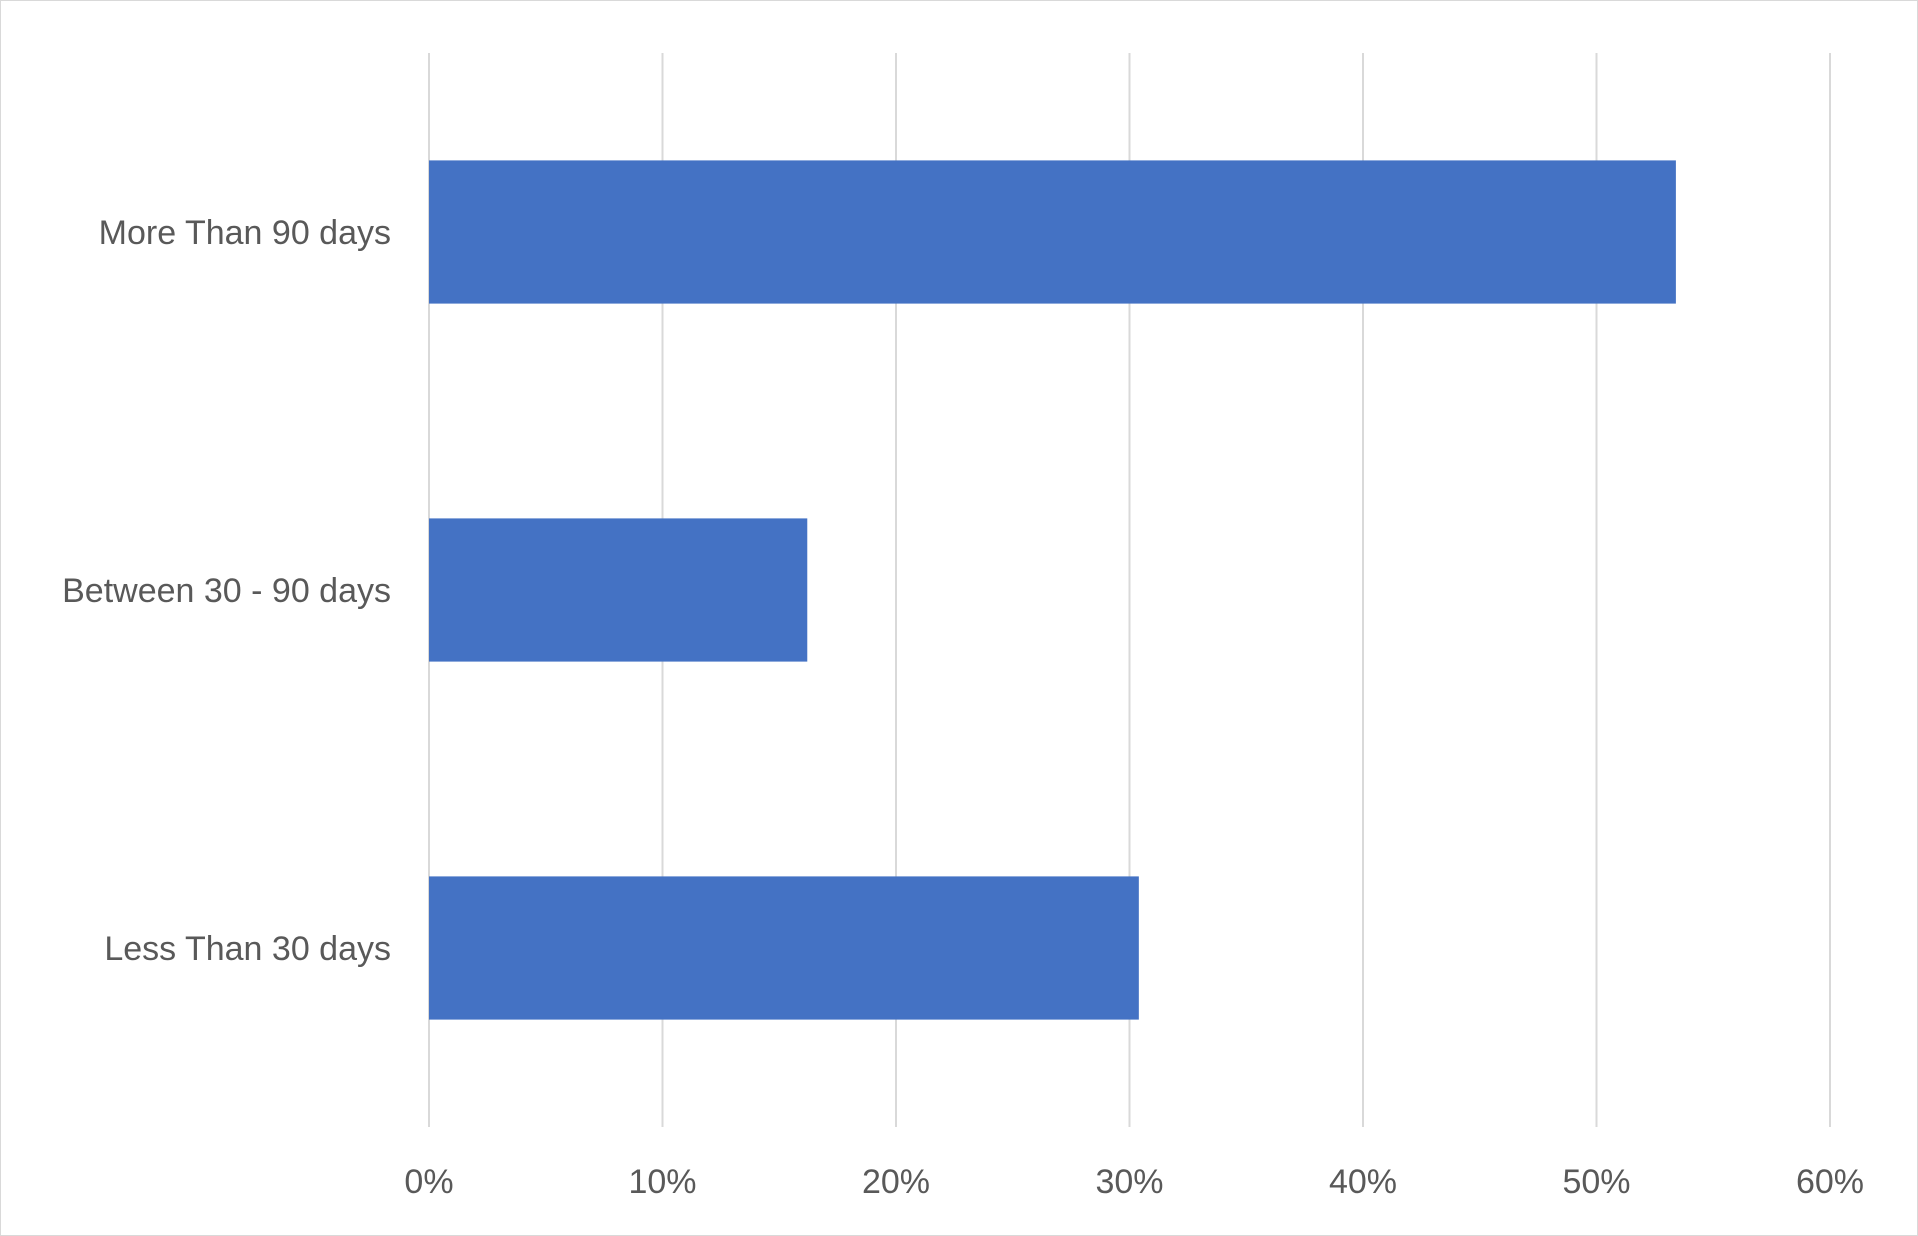 The width and height of the screenshot is (1918, 1236). Describe the element at coordinates (896, 1182) in the screenshot. I see `x-tick-label: 20%` at that location.